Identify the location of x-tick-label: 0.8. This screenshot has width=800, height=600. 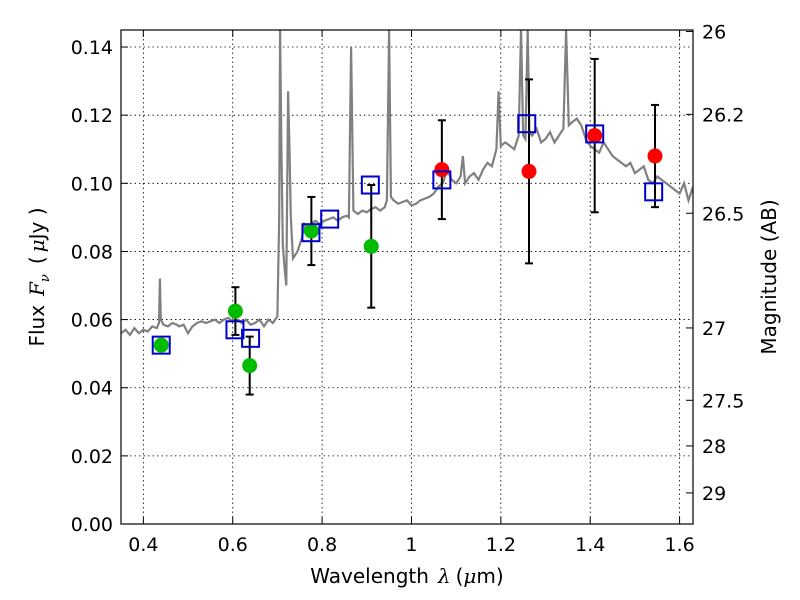
(322, 545).